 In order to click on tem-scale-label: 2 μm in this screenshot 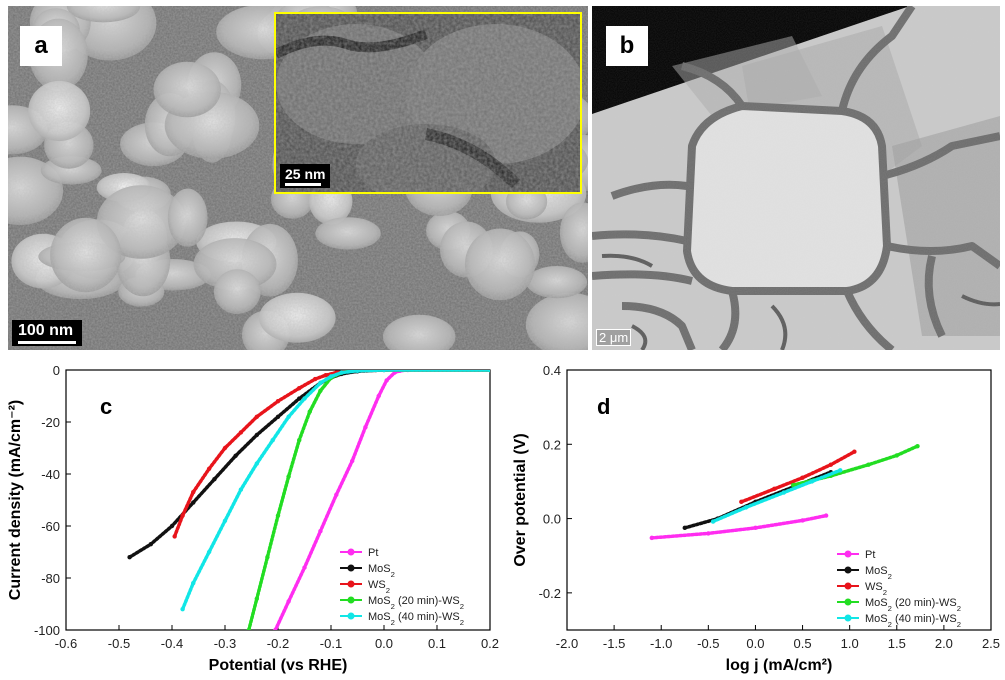, I will do `click(614, 337)`.